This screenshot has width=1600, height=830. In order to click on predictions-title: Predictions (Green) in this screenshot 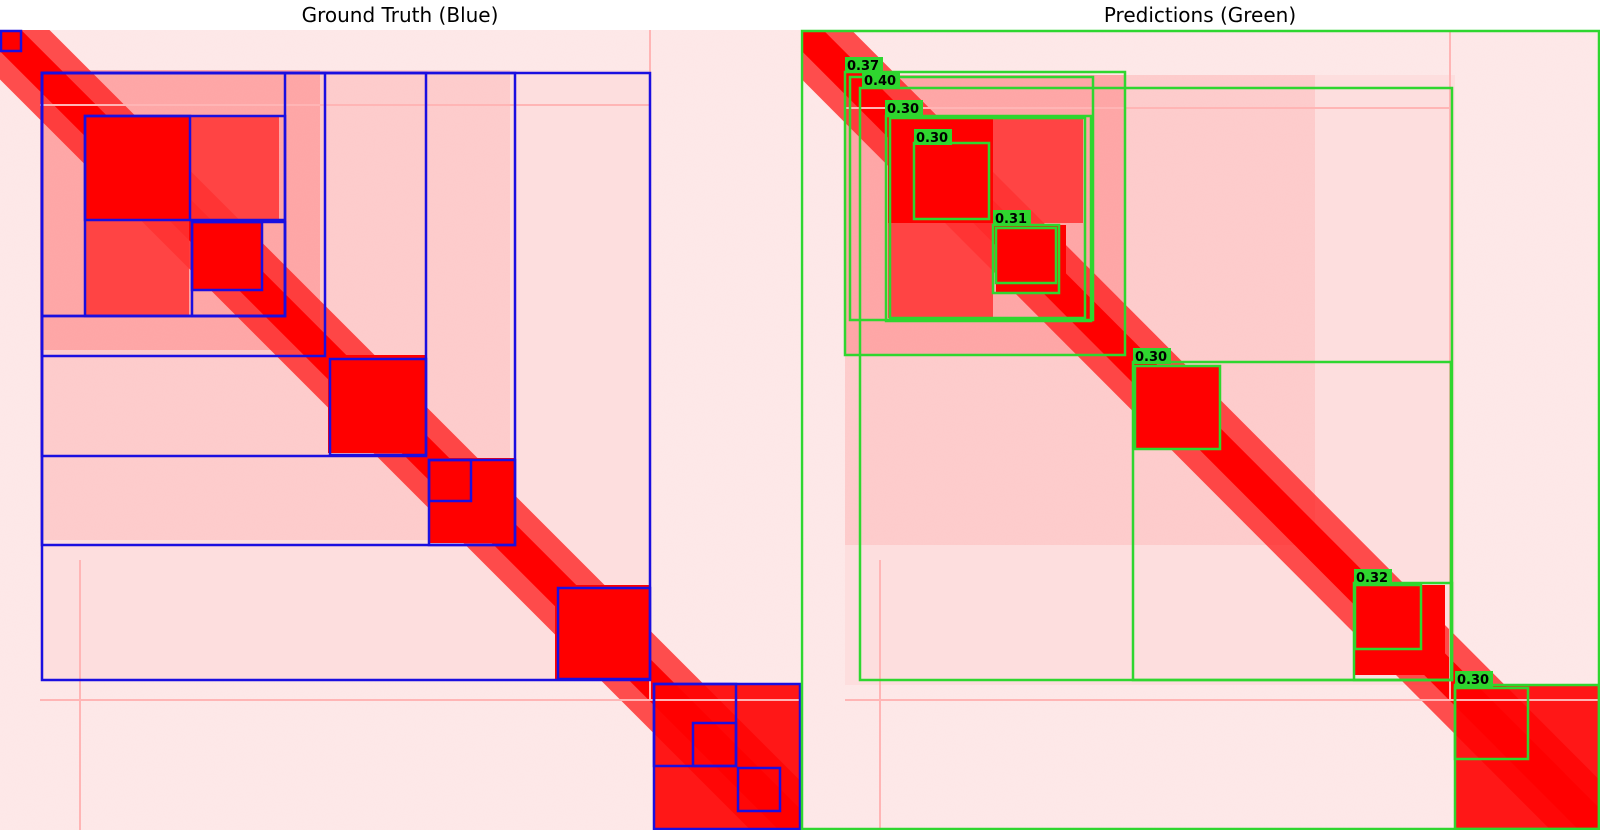, I will do `click(1200, 15)`.